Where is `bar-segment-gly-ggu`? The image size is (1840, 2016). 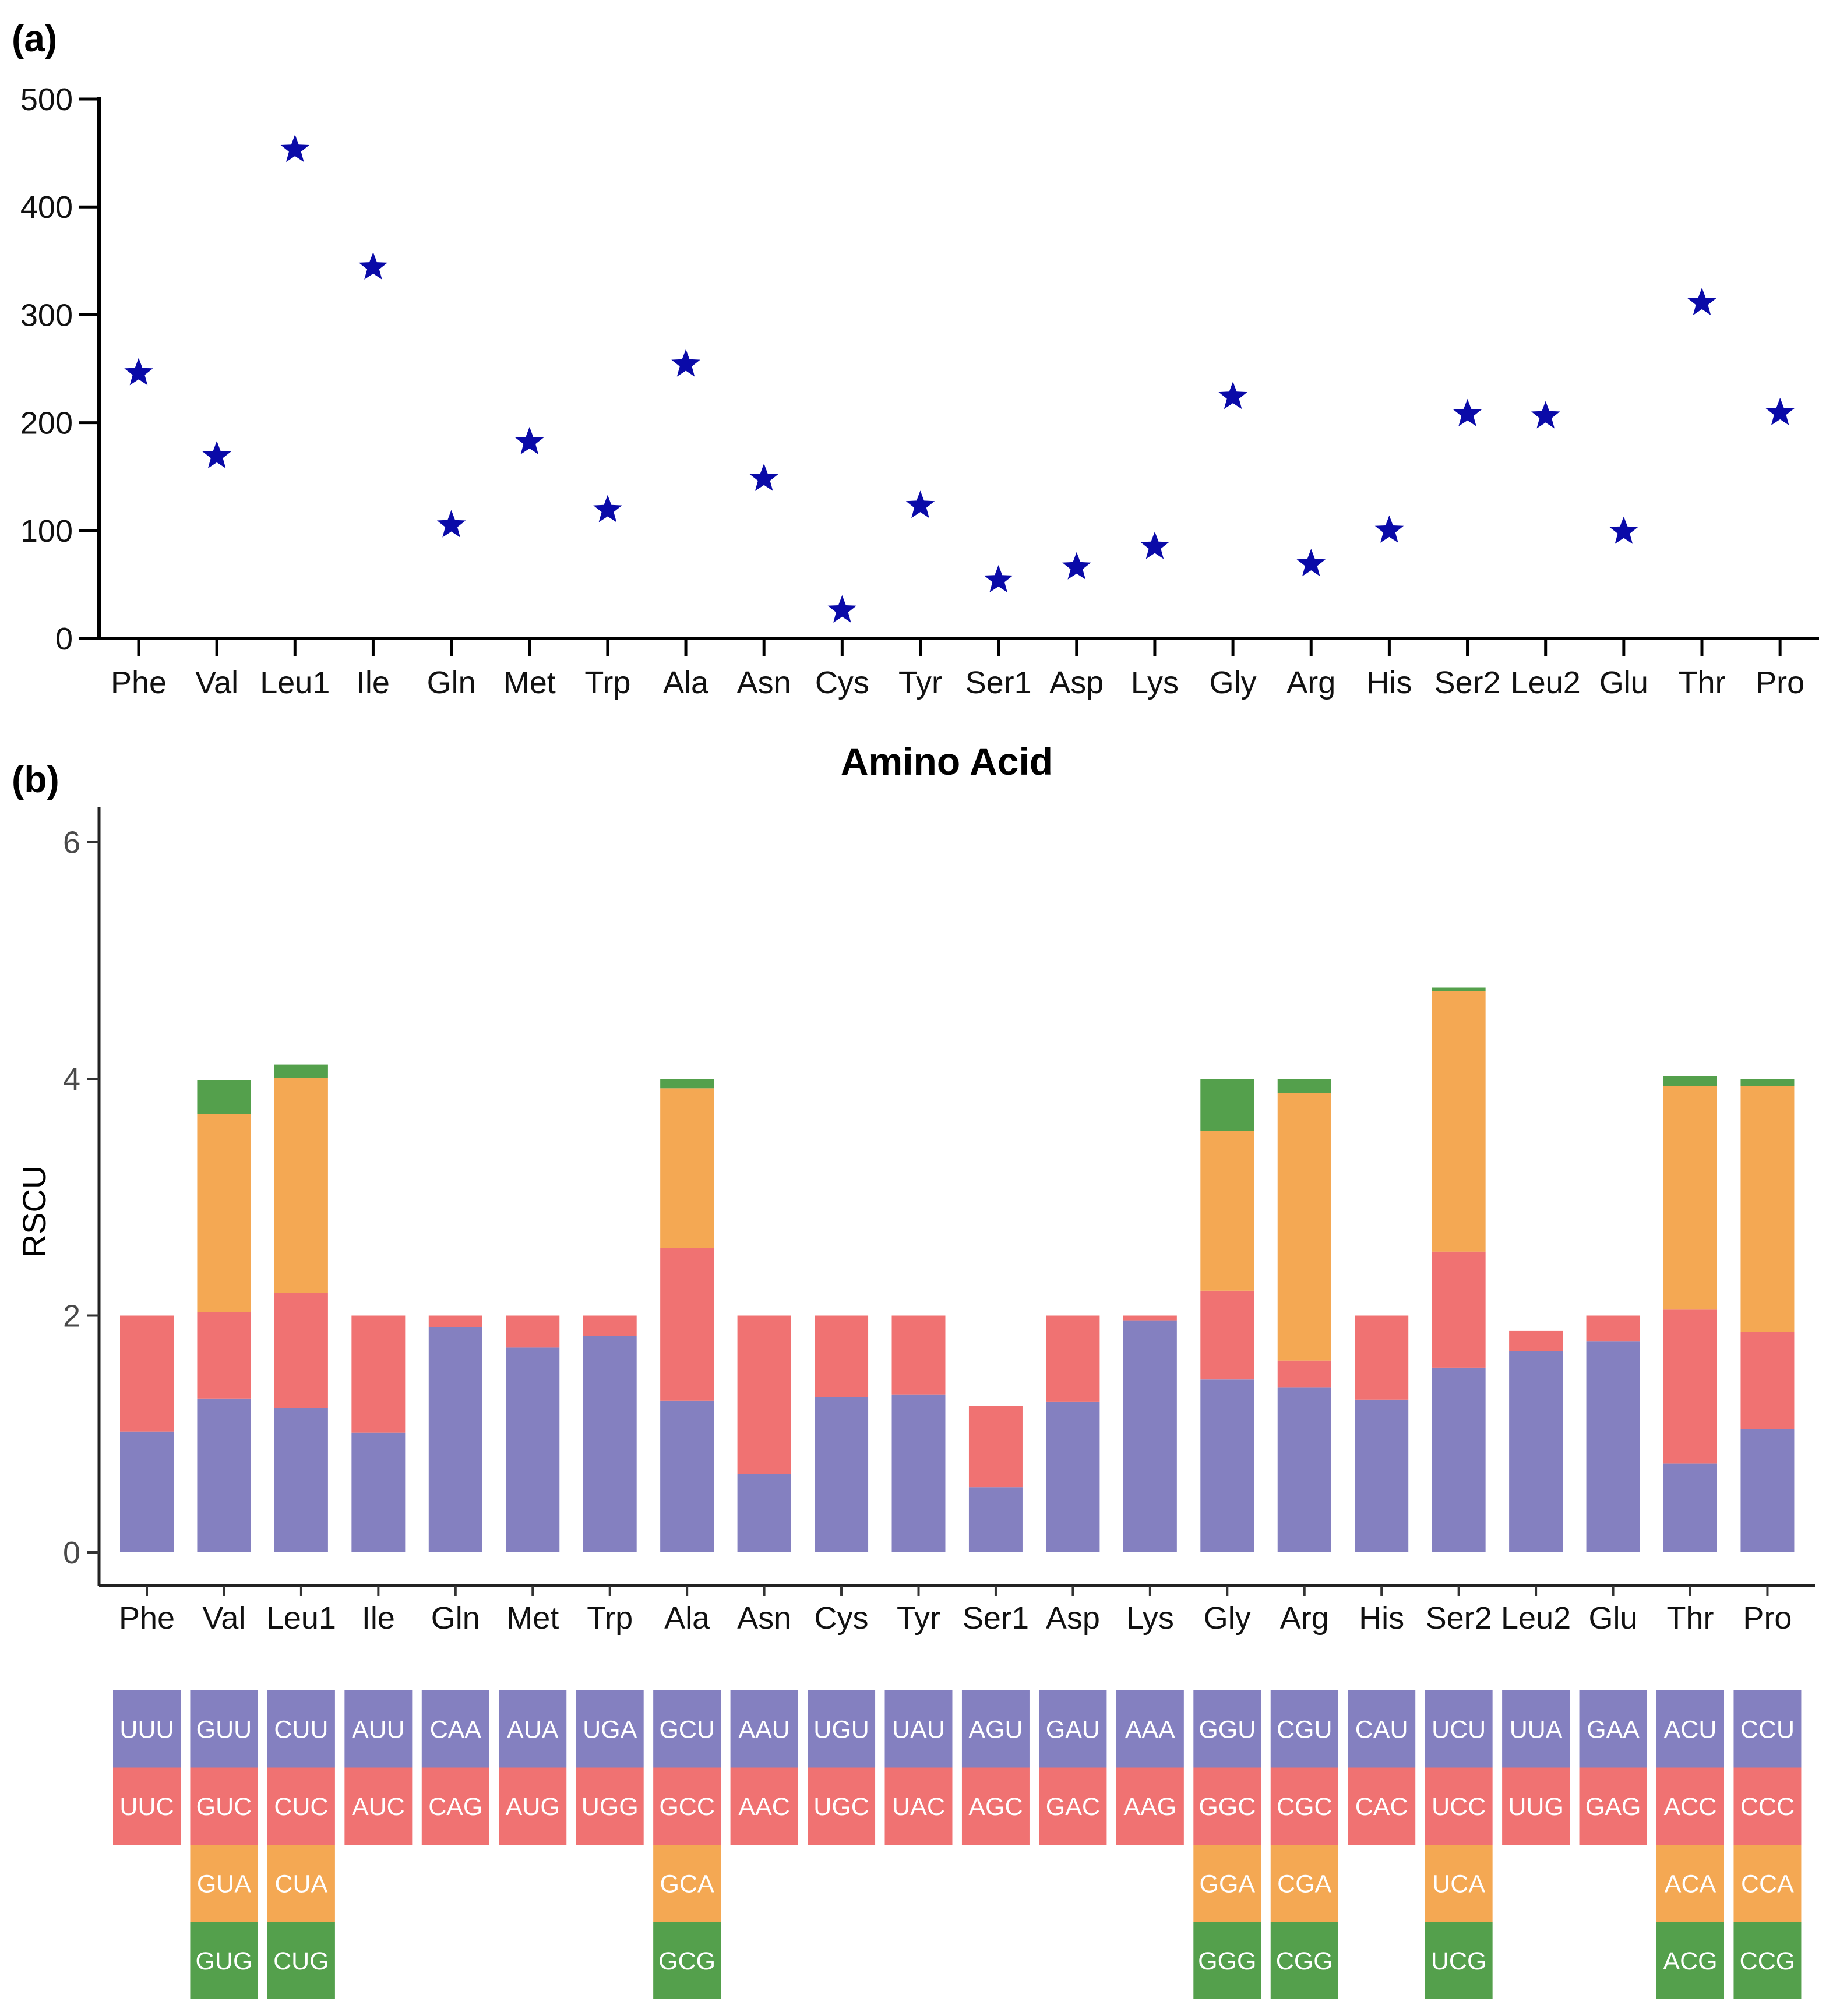 bar-segment-gly-ggu is located at coordinates (1227, 1465).